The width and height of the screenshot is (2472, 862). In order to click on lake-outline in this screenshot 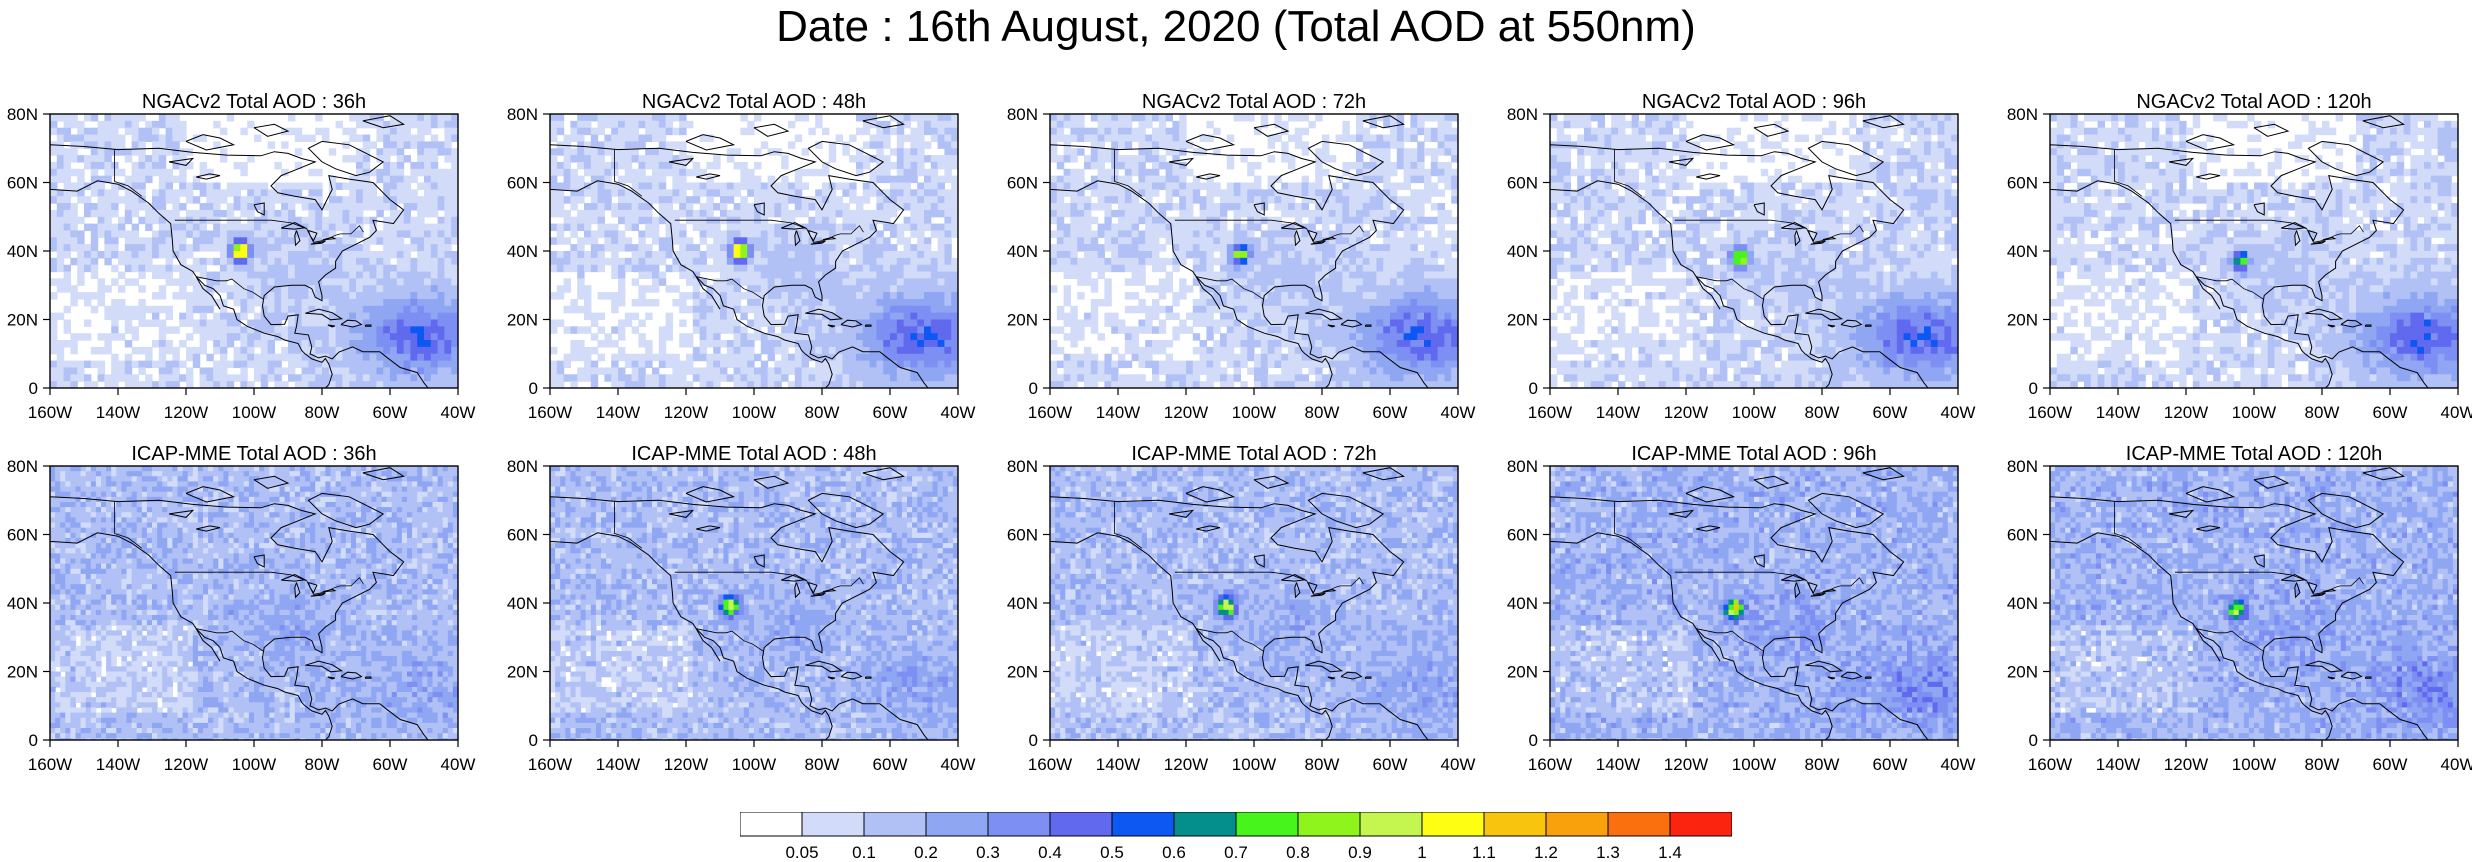, I will do `click(829, 238)`.